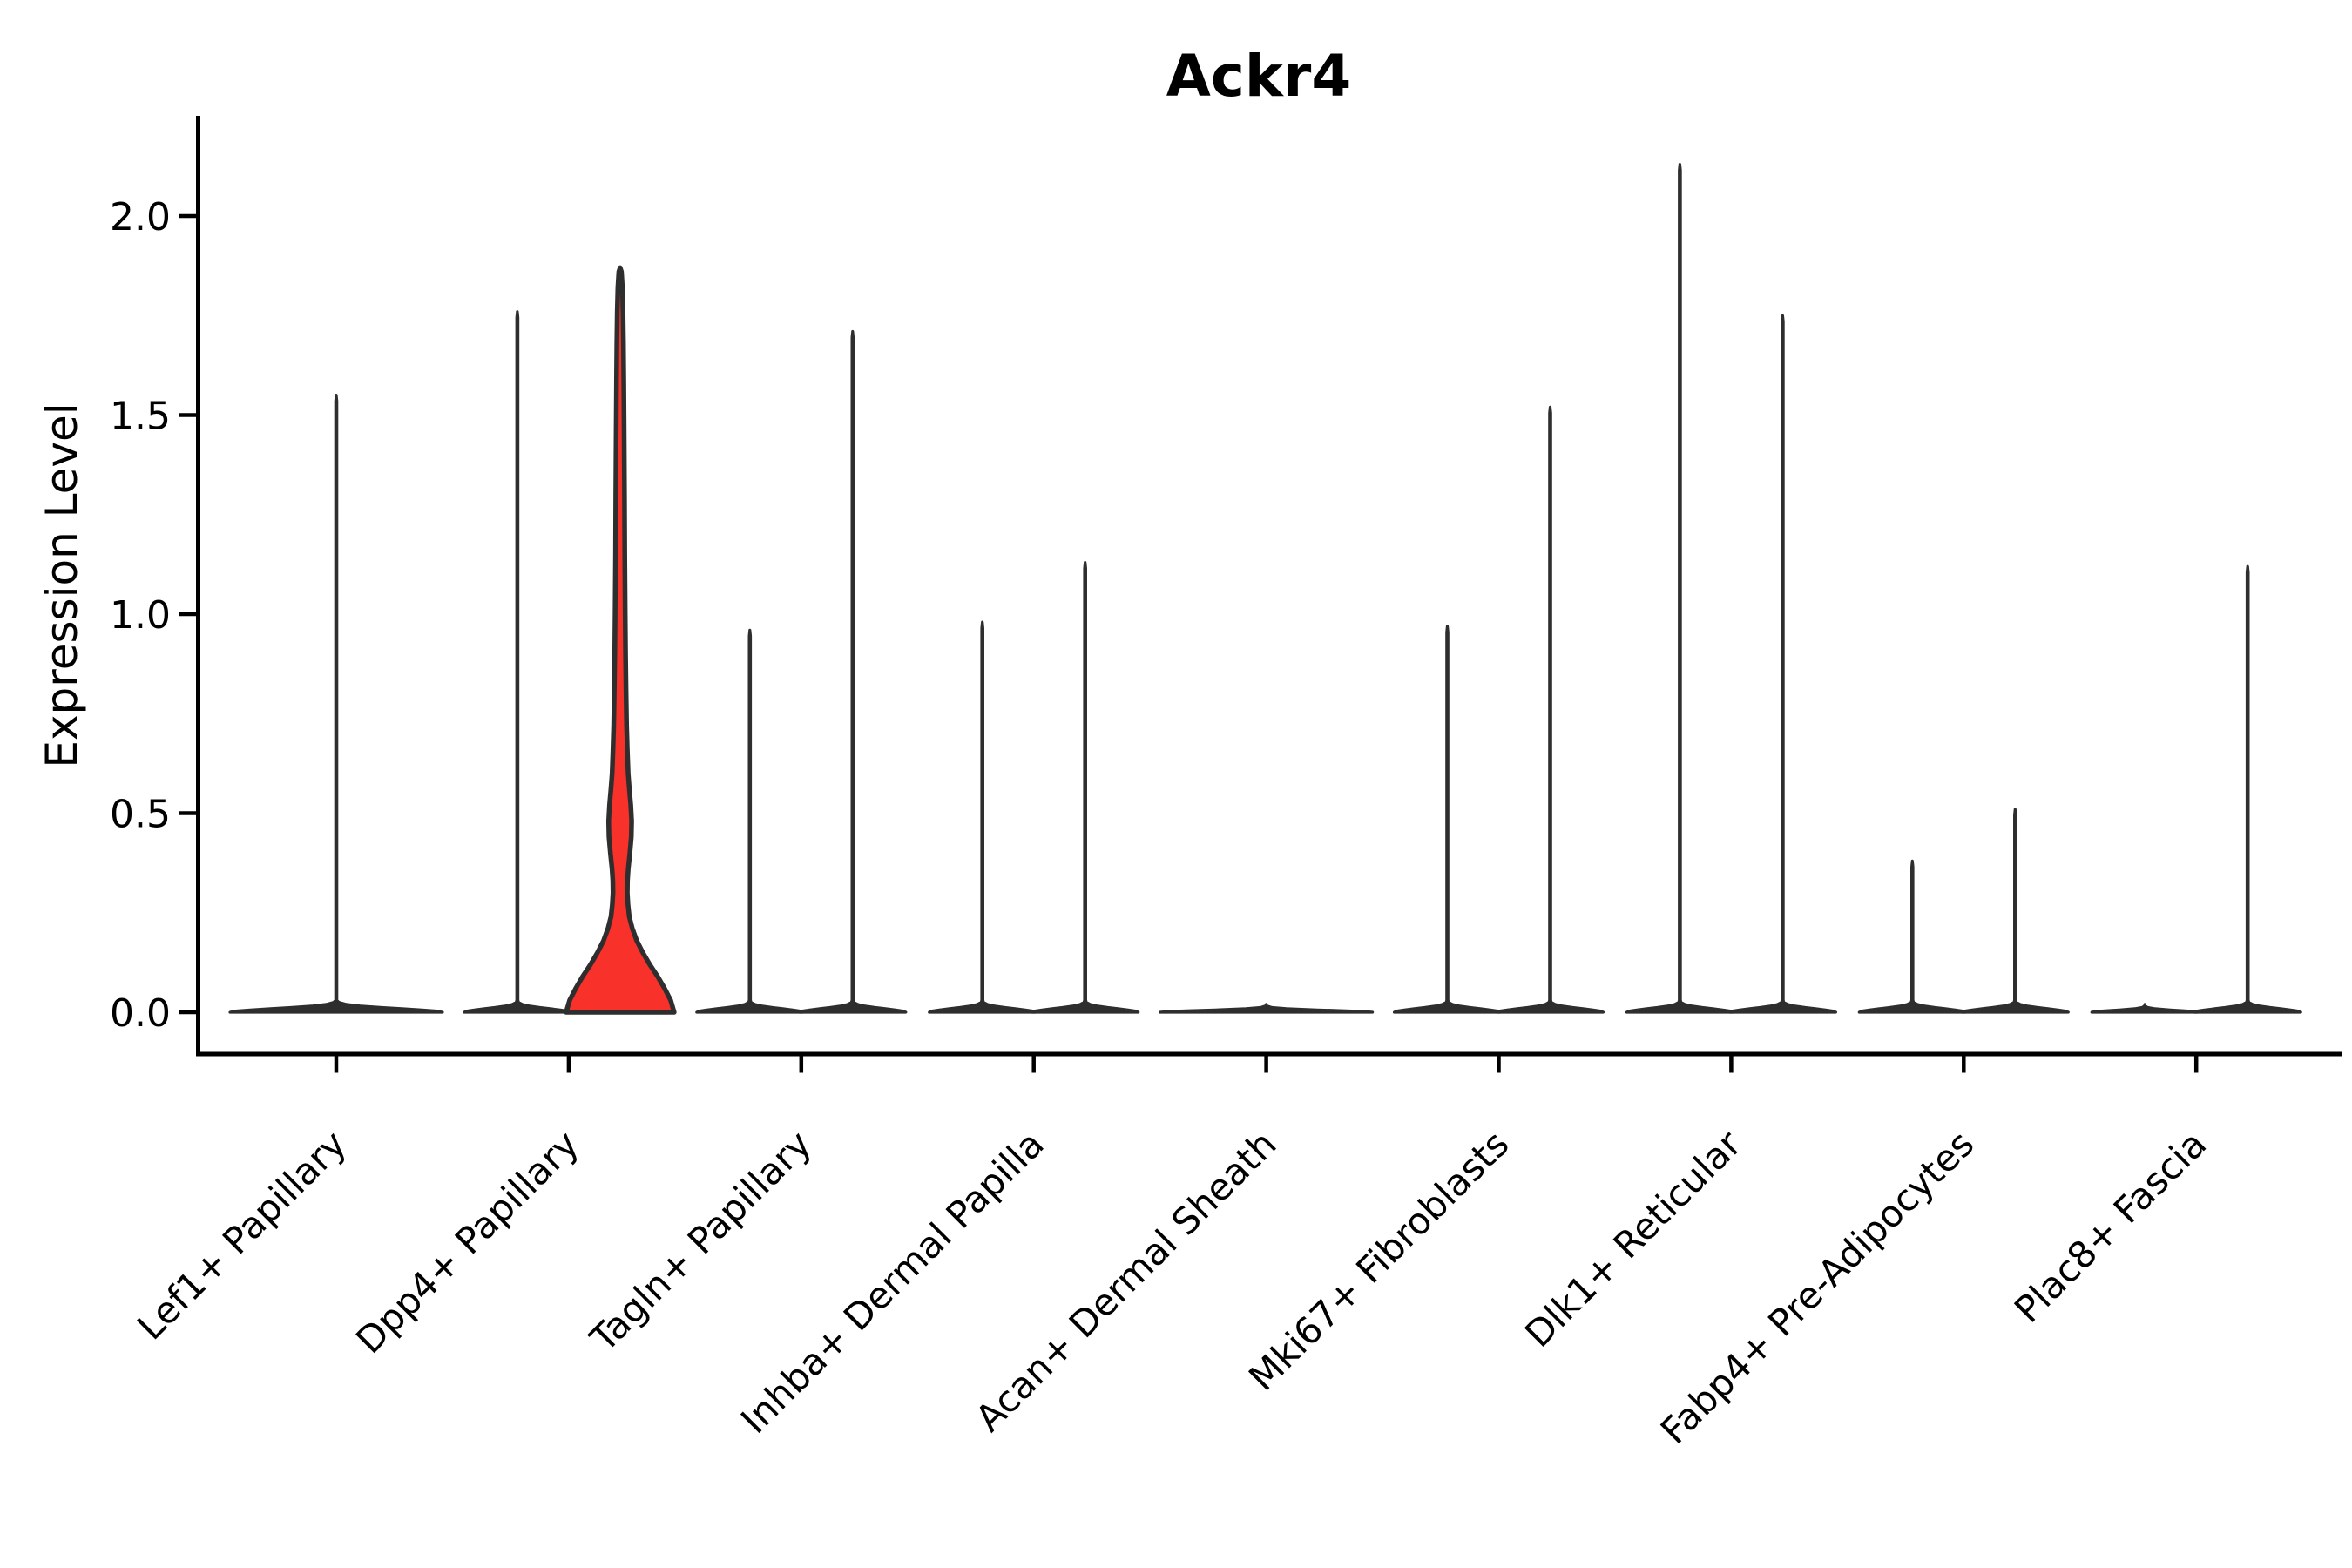 This screenshot has height=1568, width=2352. I want to click on y-tick-label: 1.5, so click(140, 417).